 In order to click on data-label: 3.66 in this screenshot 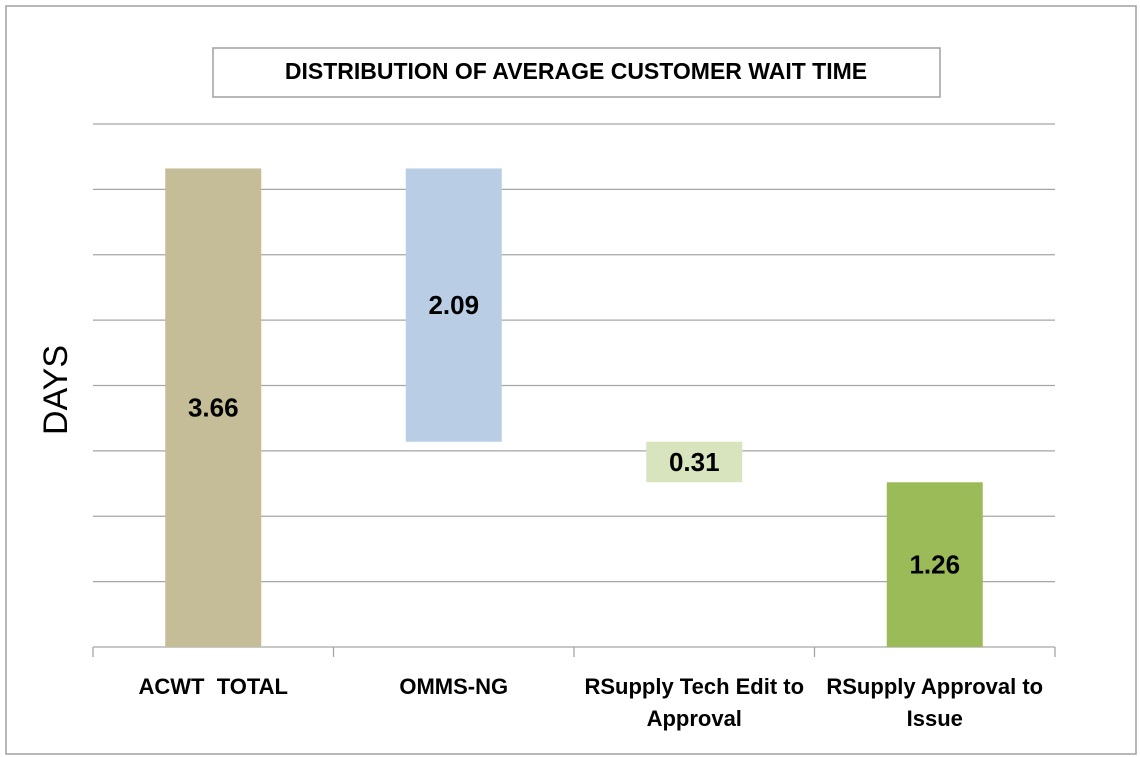, I will do `click(213, 408)`.